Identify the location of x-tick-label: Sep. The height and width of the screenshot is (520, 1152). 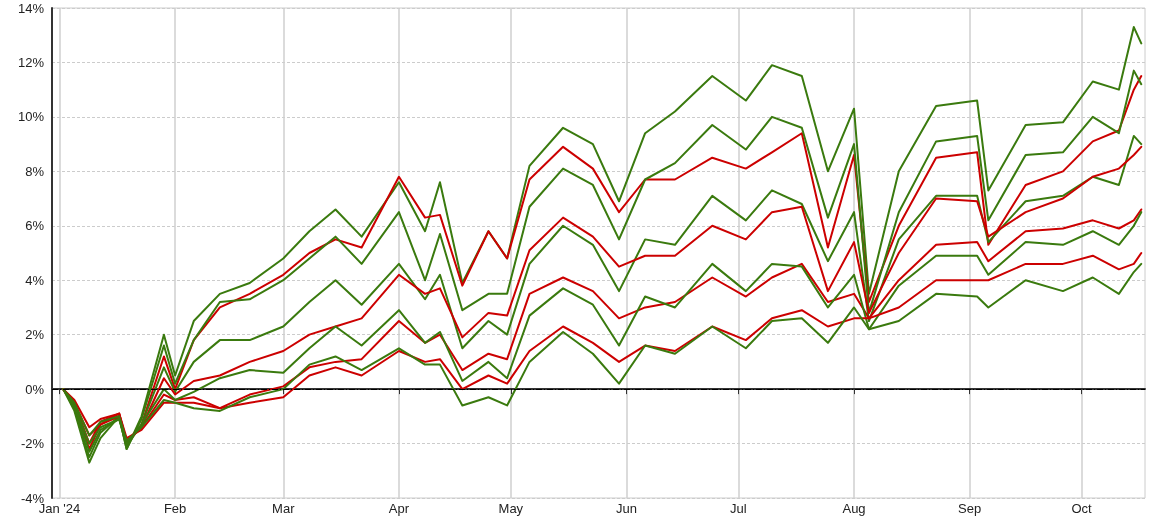
(970, 508).